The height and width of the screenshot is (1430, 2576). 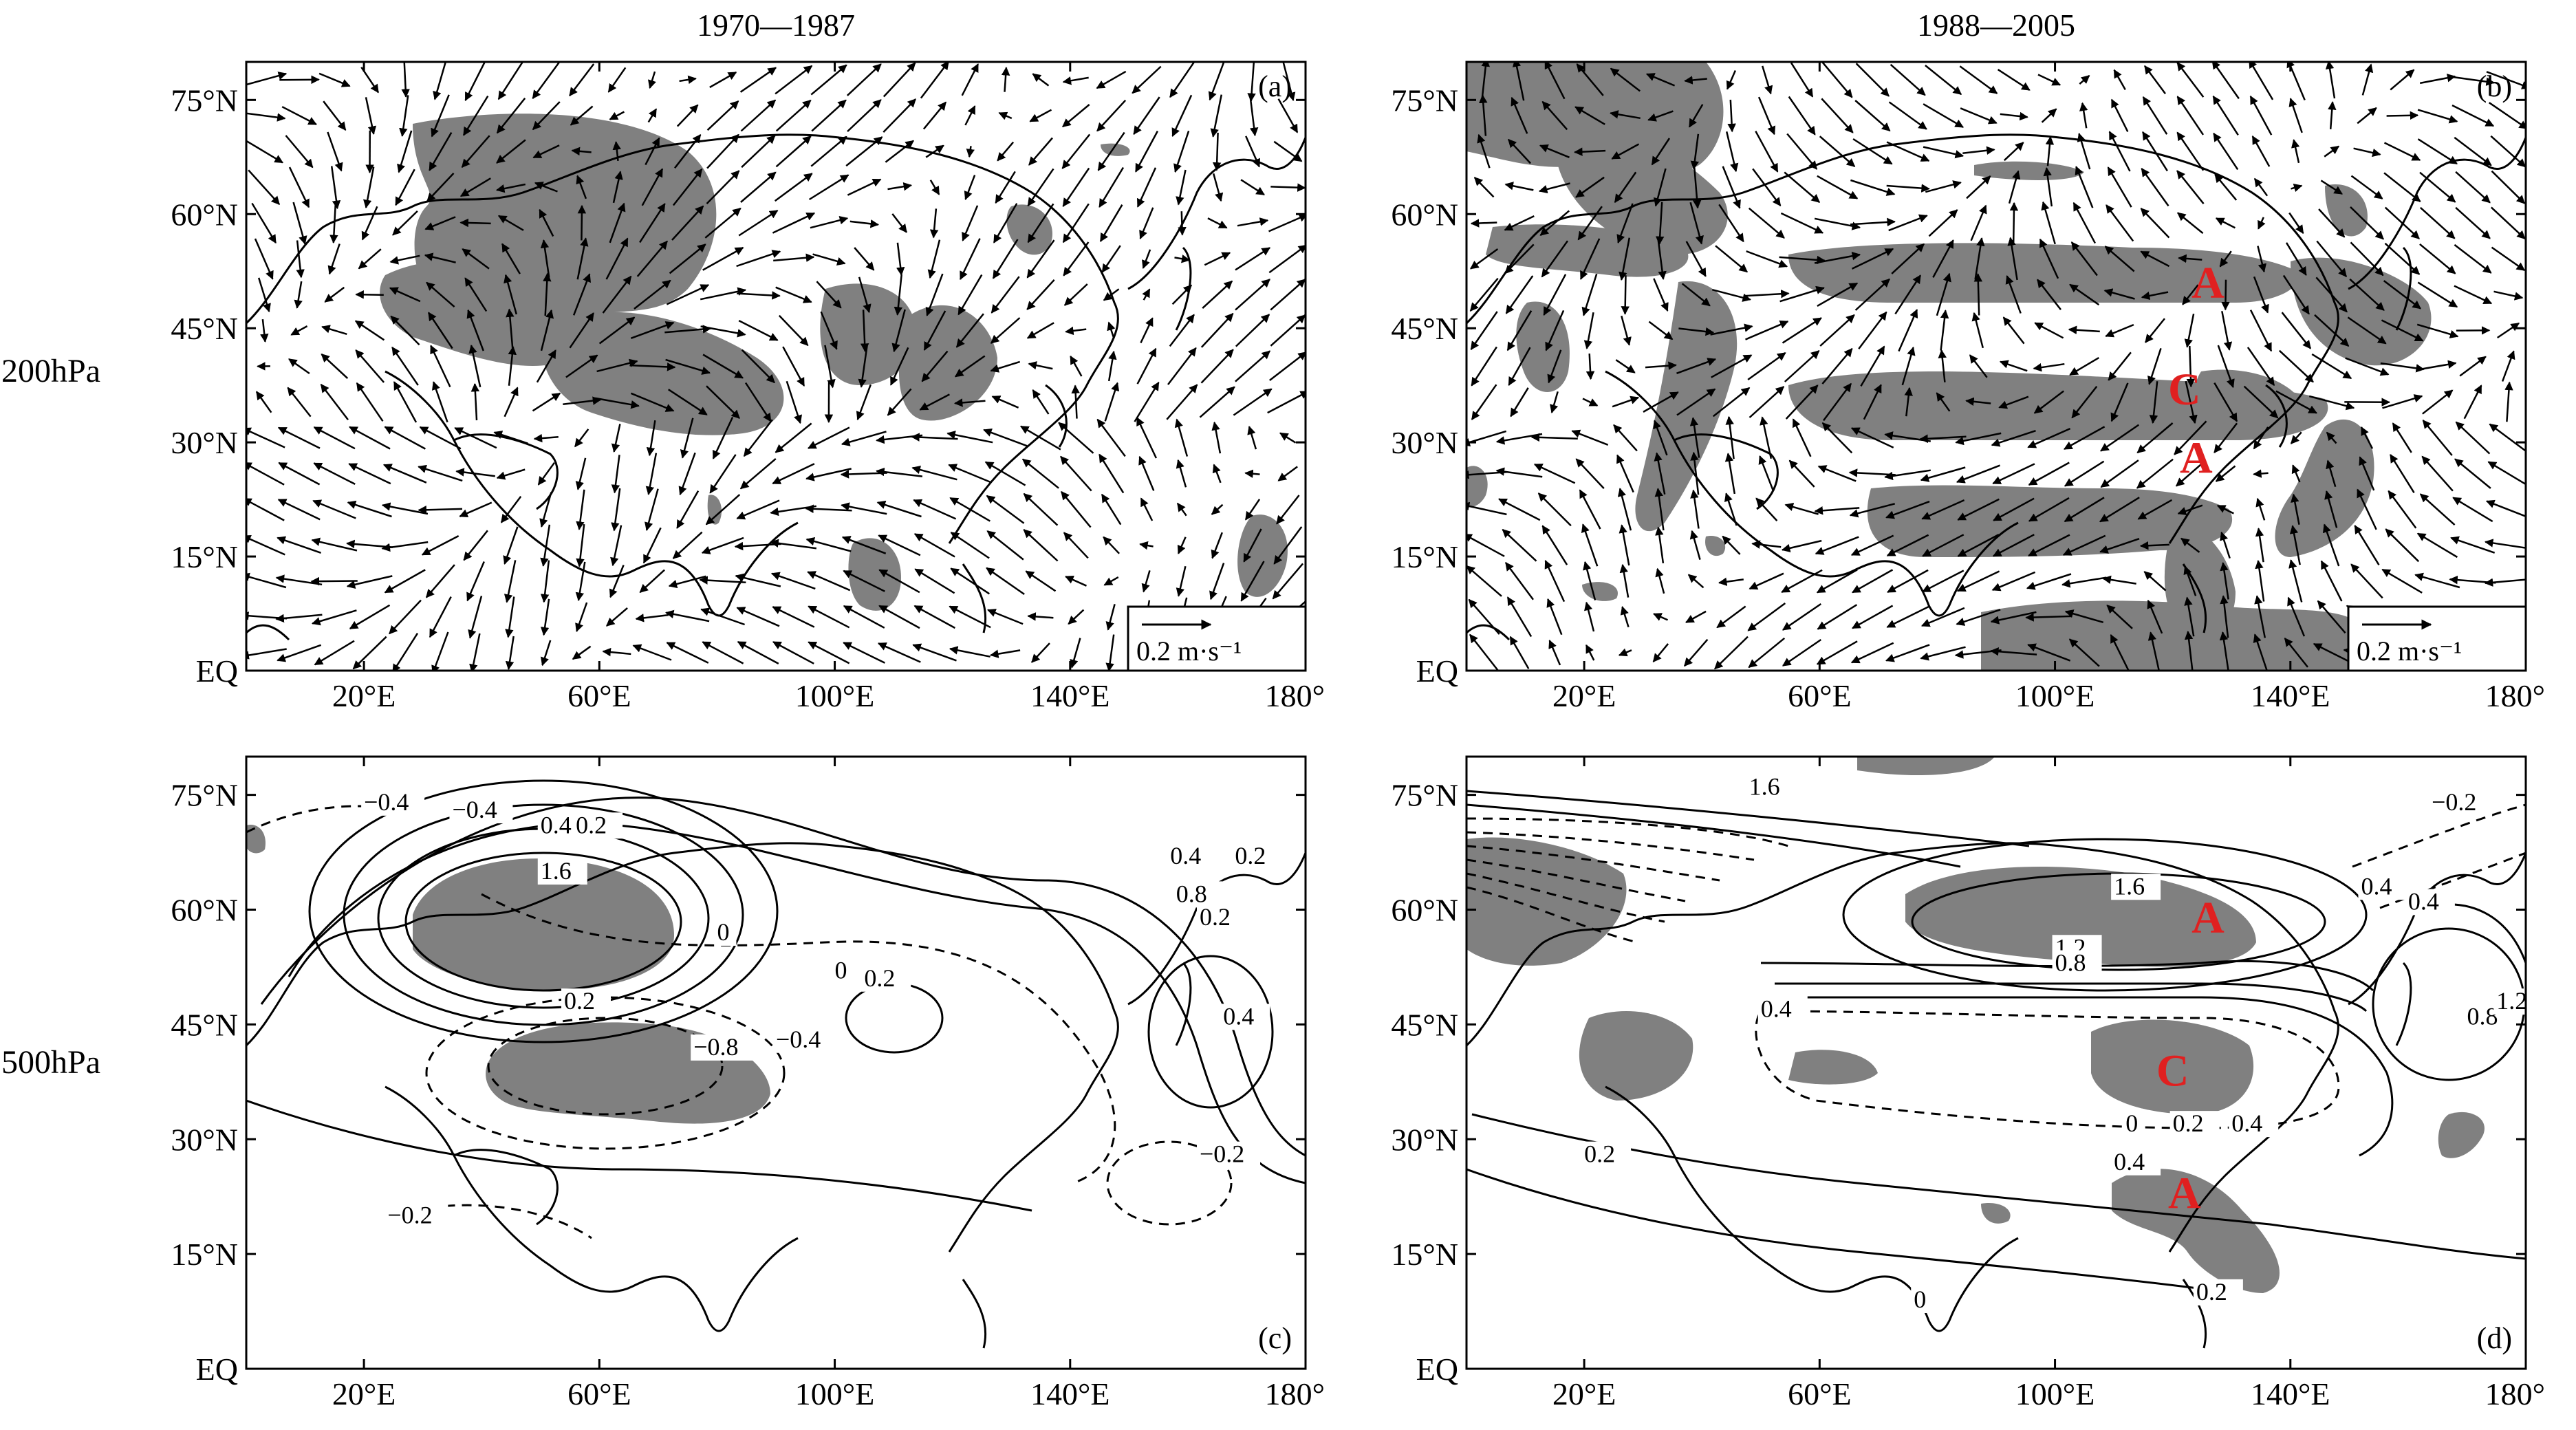 What do you see at coordinates (776, 25) in the screenshot?
I see `column-title-left: 1970—1987` at bounding box center [776, 25].